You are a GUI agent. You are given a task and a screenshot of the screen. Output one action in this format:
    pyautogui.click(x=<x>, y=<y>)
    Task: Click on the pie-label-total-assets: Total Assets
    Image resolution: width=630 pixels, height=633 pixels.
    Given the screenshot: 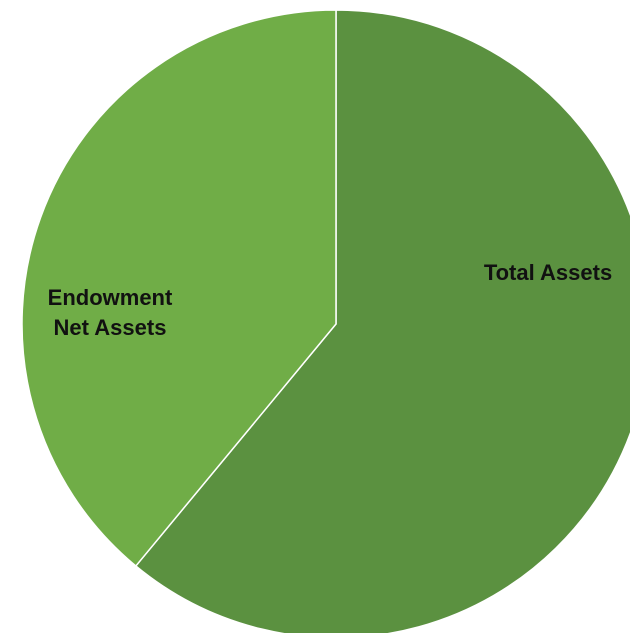 What is the action you would take?
    pyautogui.click(x=548, y=272)
    